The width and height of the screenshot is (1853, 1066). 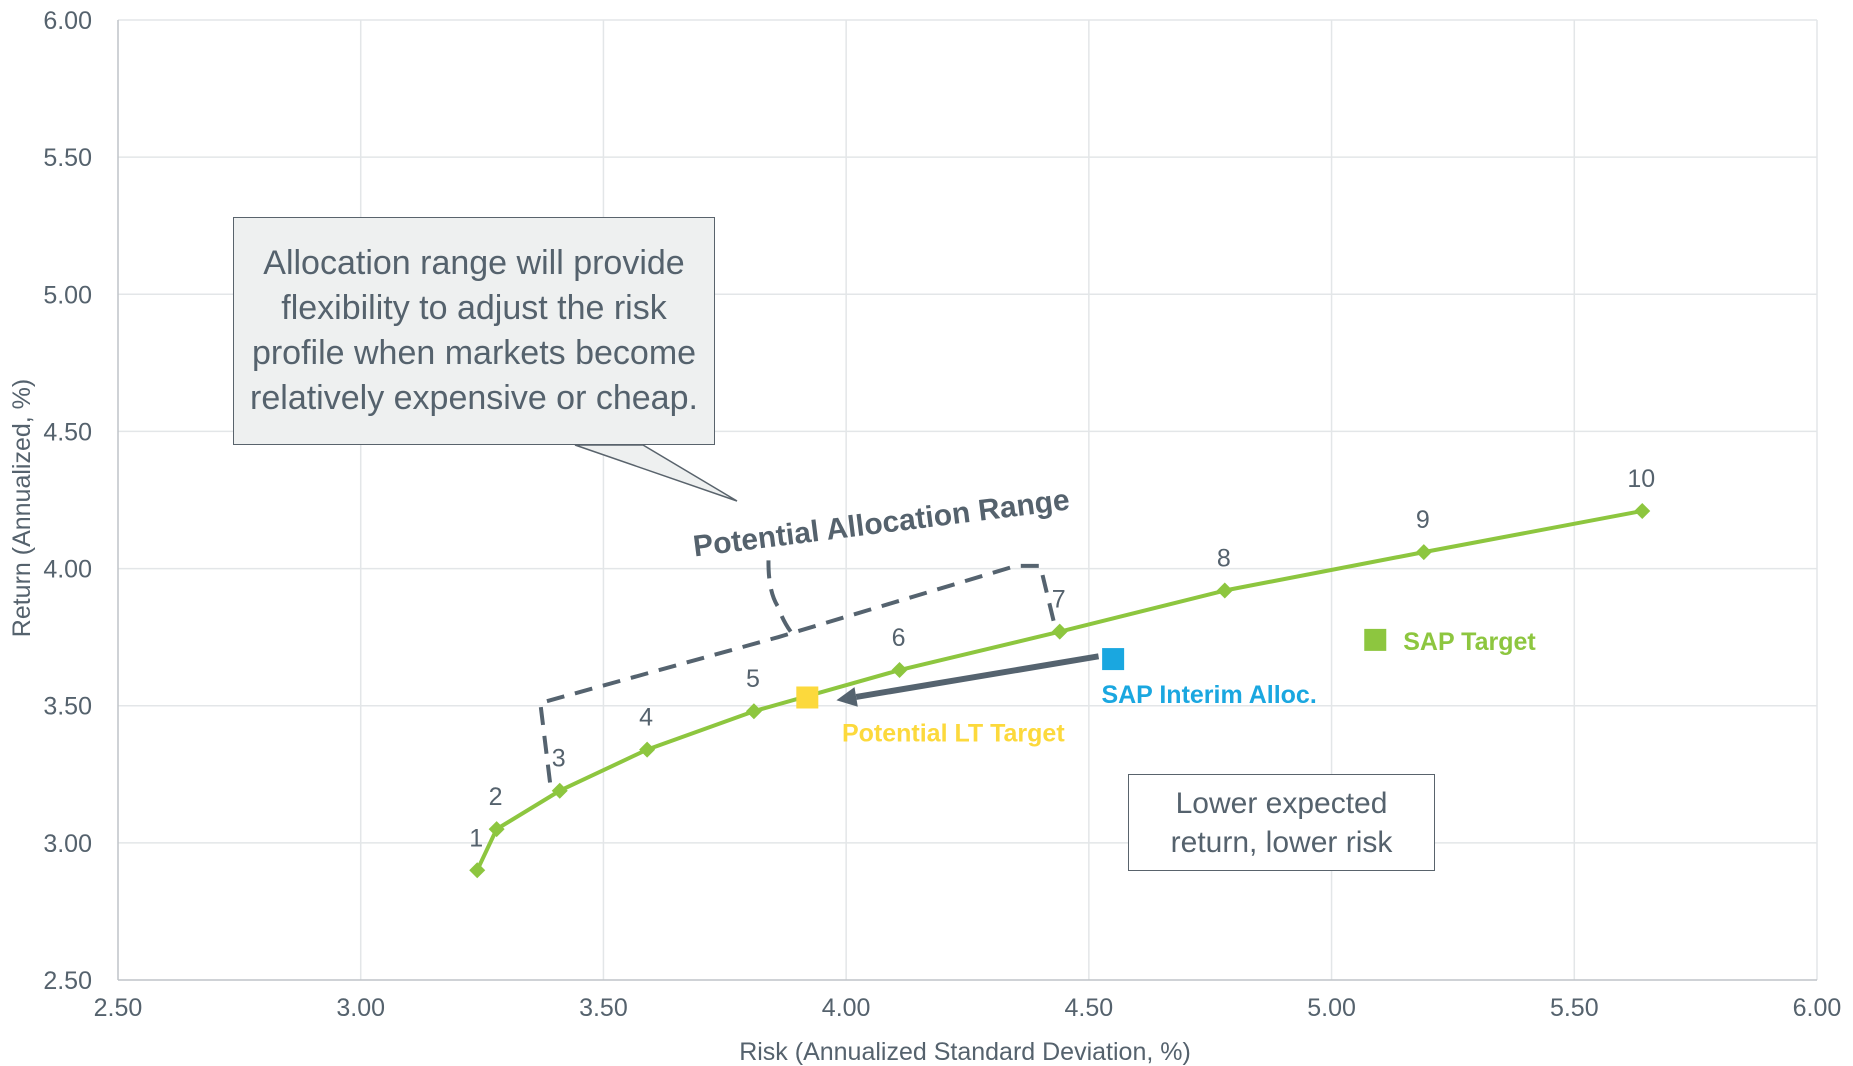 What do you see at coordinates (1574, 1008) in the screenshot?
I see `x-tick-label: 5.50` at bounding box center [1574, 1008].